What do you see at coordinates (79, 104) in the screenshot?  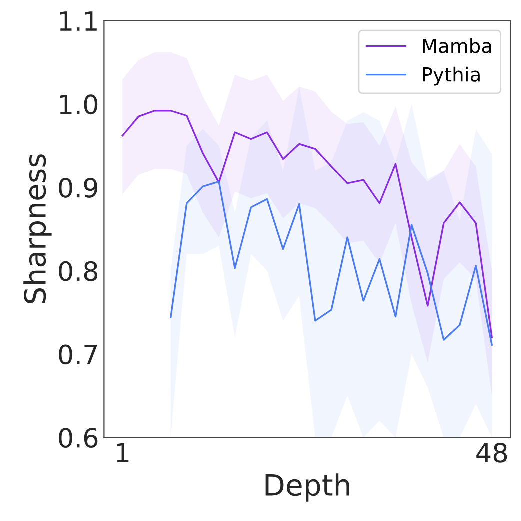 I see `y-tick-label: 1.0` at bounding box center [79, 104].